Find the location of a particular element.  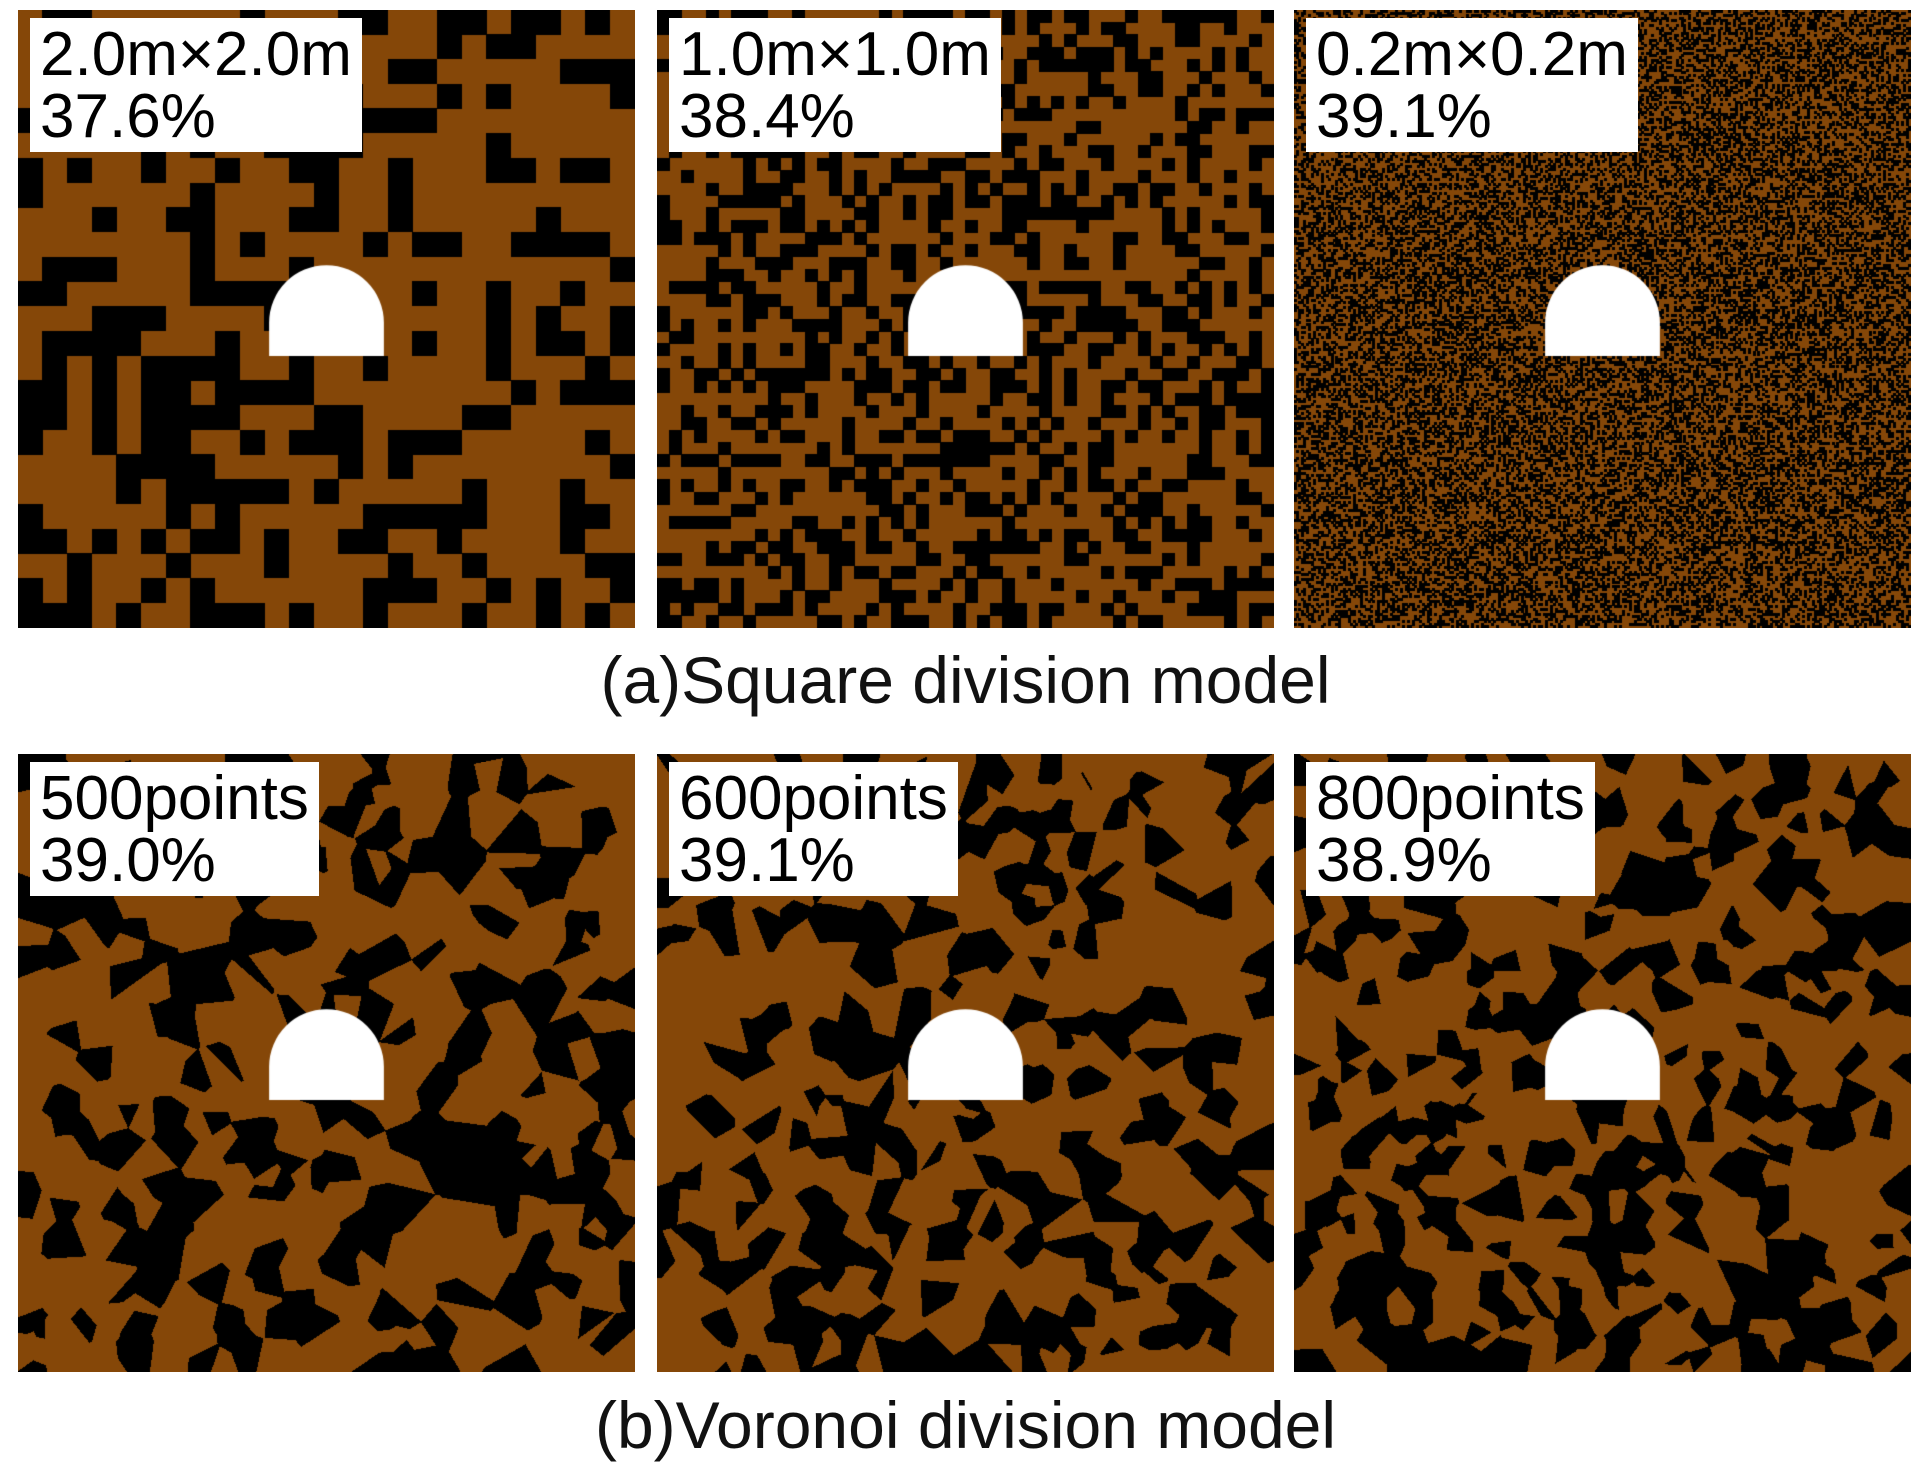

grid-size-label: 1.0m×1.0m is located at coordinates (835, 54).